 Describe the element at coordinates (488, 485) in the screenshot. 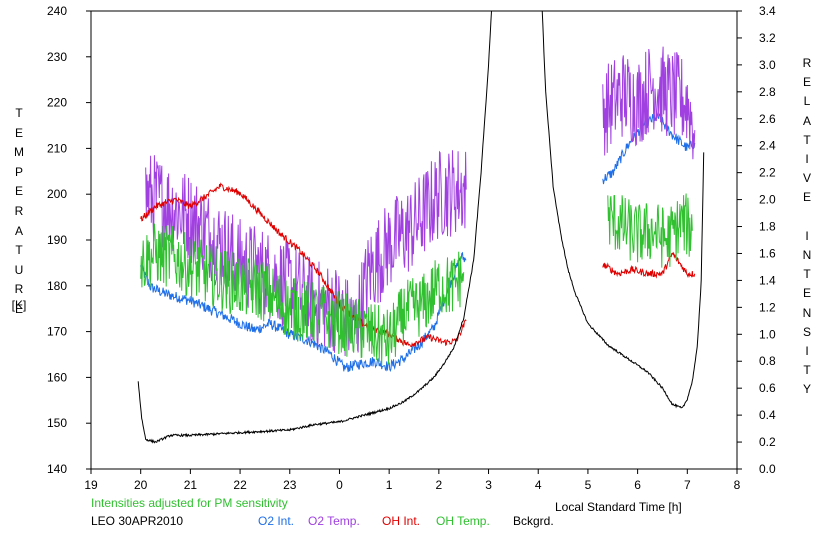

I see `x-tick-label: 3` at that location.